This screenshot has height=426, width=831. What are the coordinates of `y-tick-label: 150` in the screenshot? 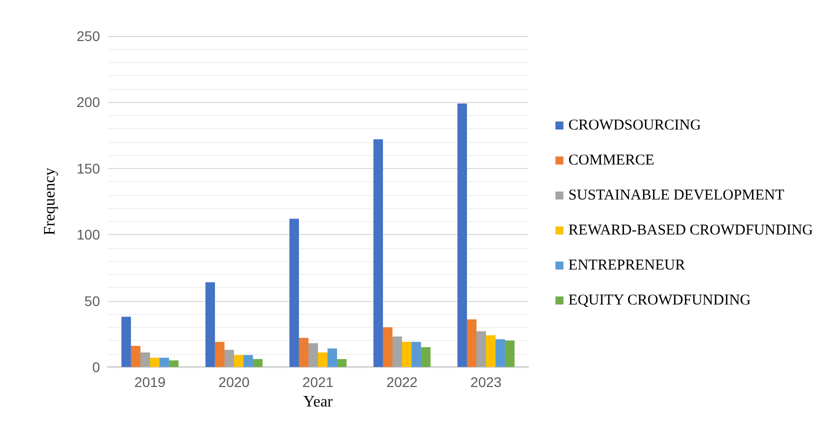 It's located at (88, 168).